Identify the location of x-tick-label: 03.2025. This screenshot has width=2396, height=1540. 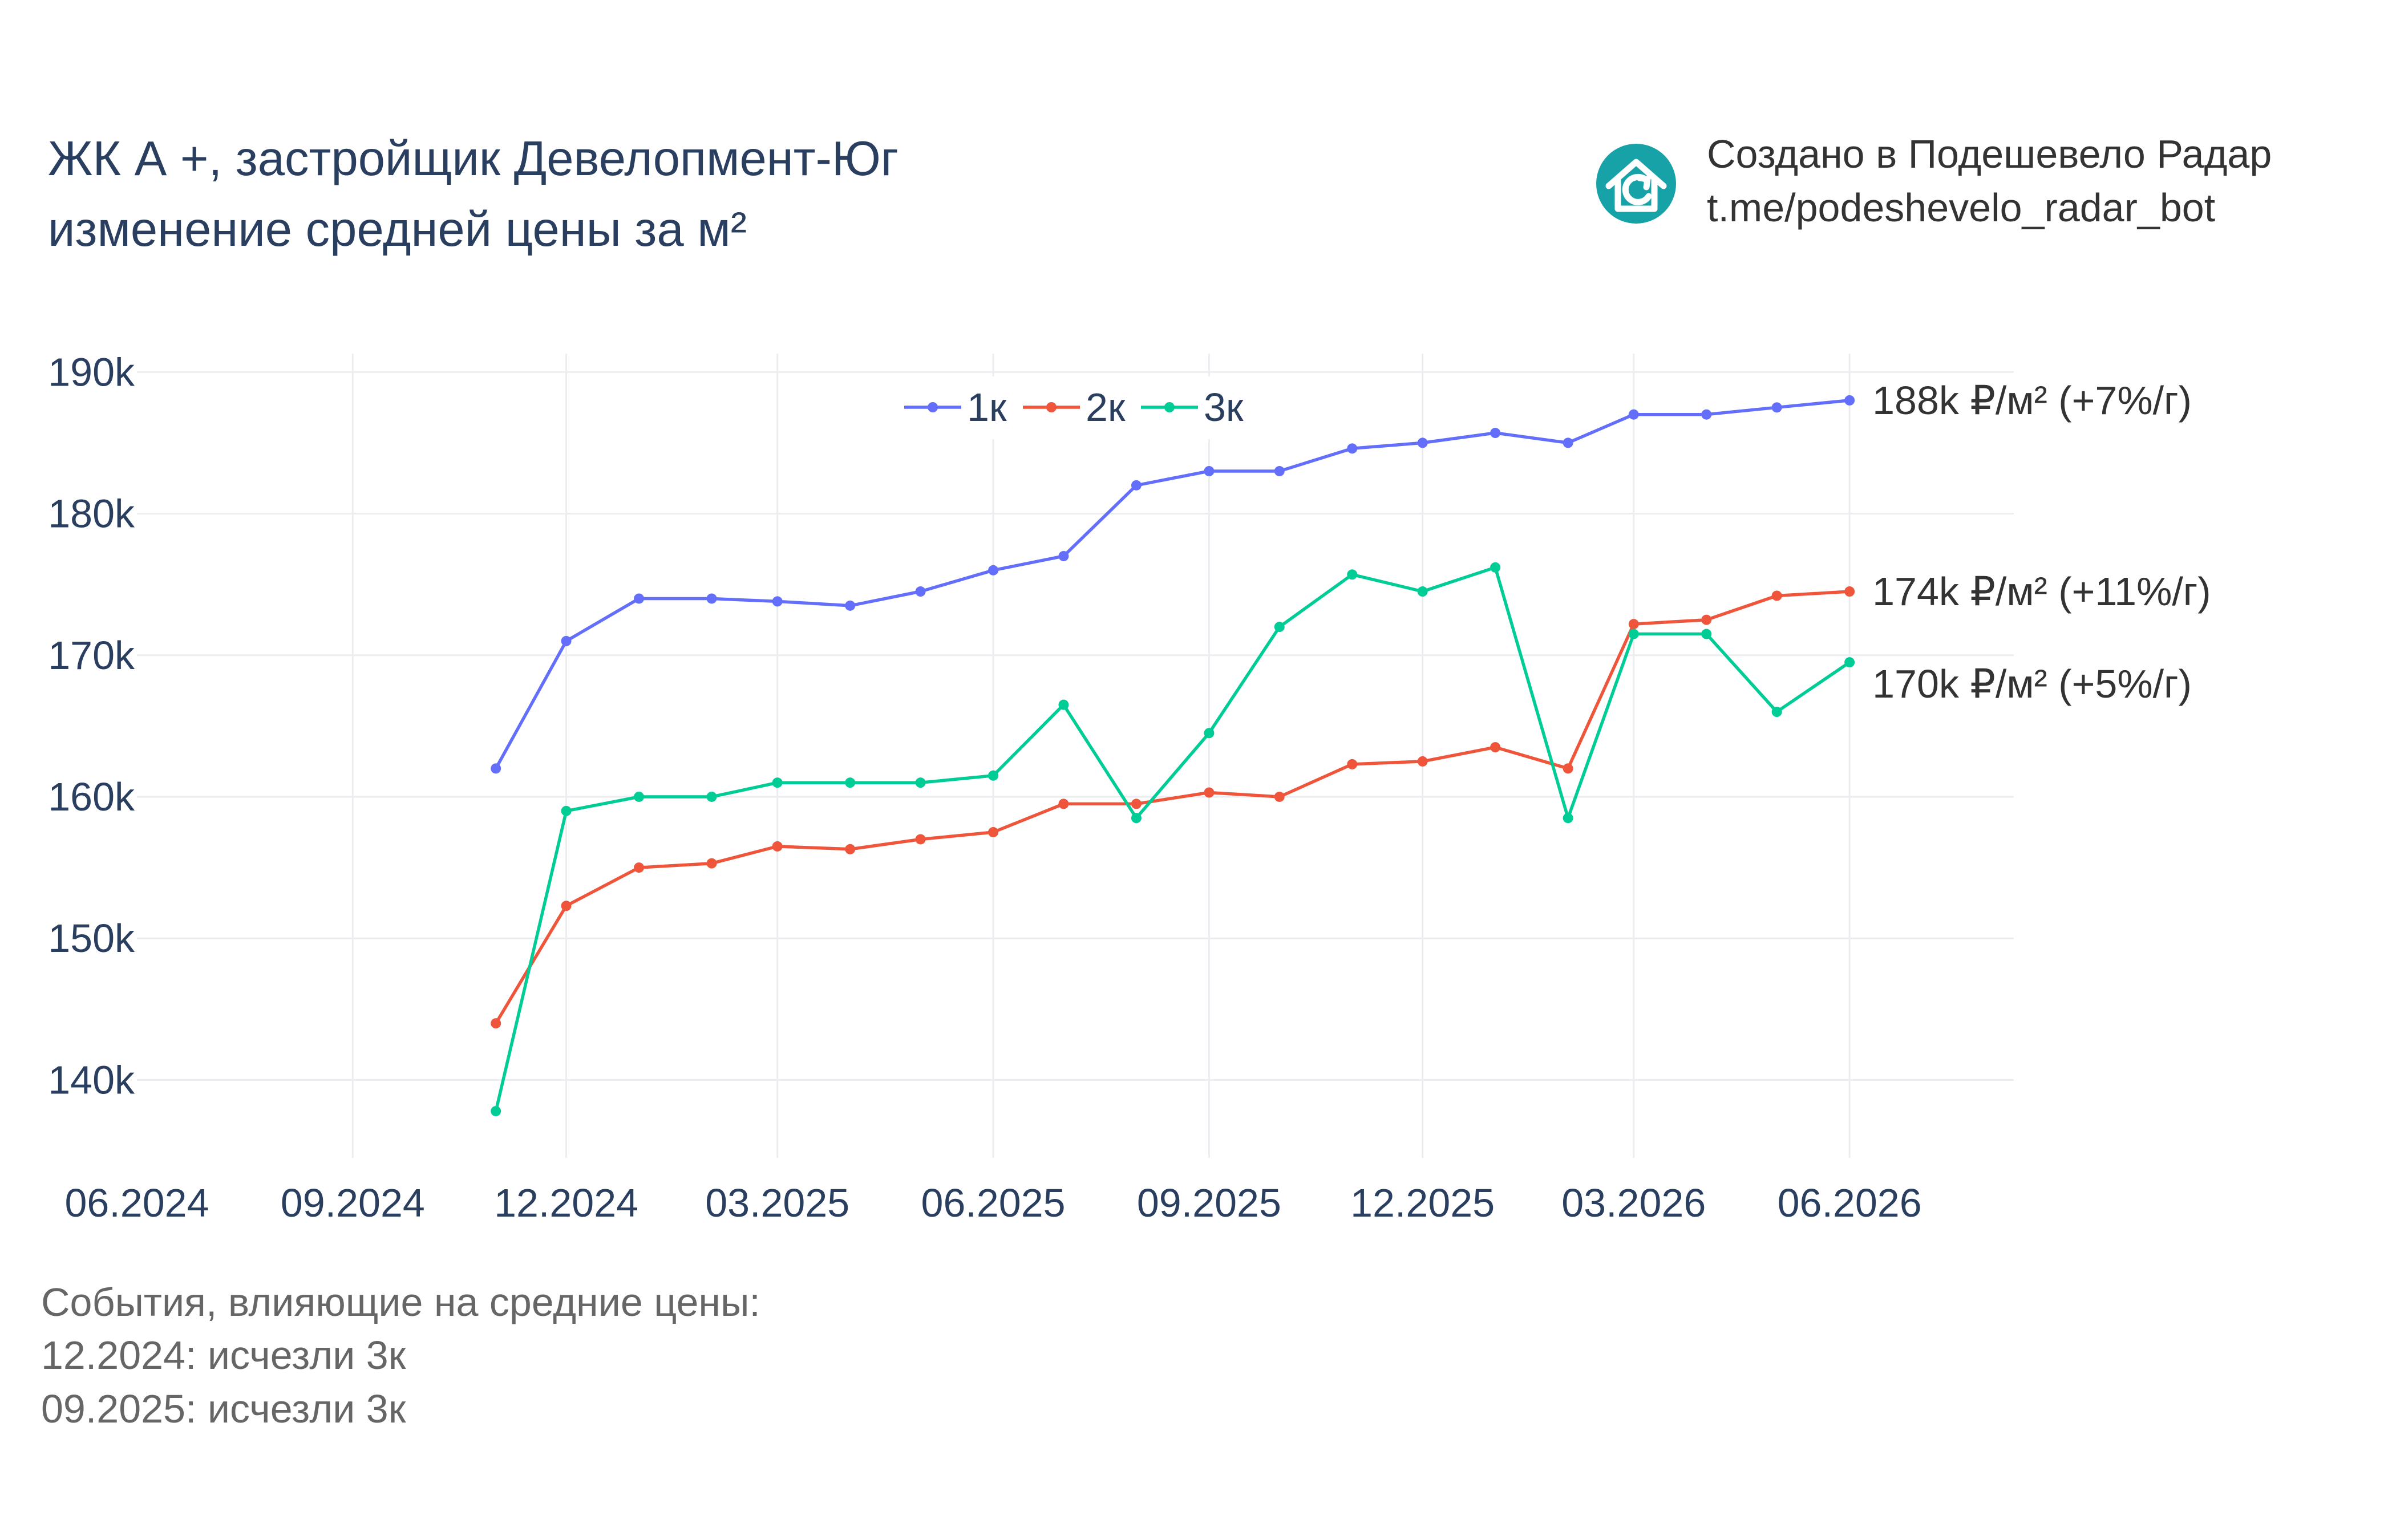
(777, 1203).